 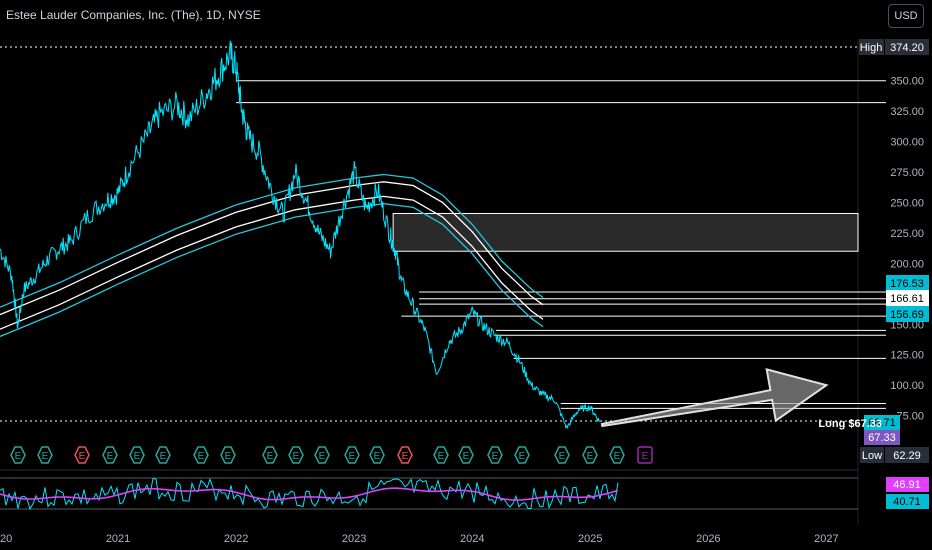 I want to click on level-tag-176: 176.53, so click(x=907, y=283).